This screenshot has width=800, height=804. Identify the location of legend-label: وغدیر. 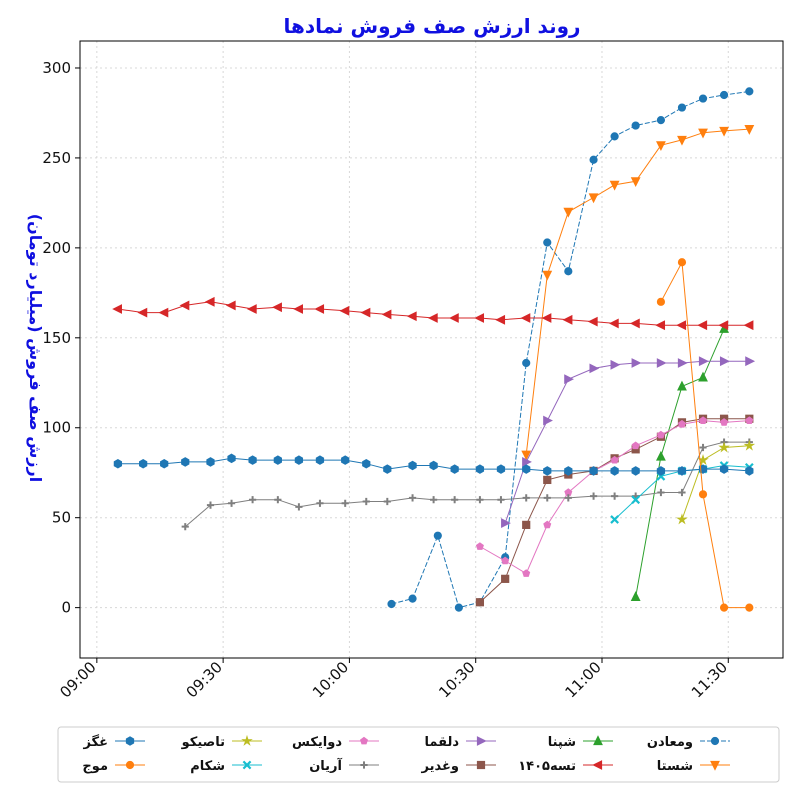
(440, 766).